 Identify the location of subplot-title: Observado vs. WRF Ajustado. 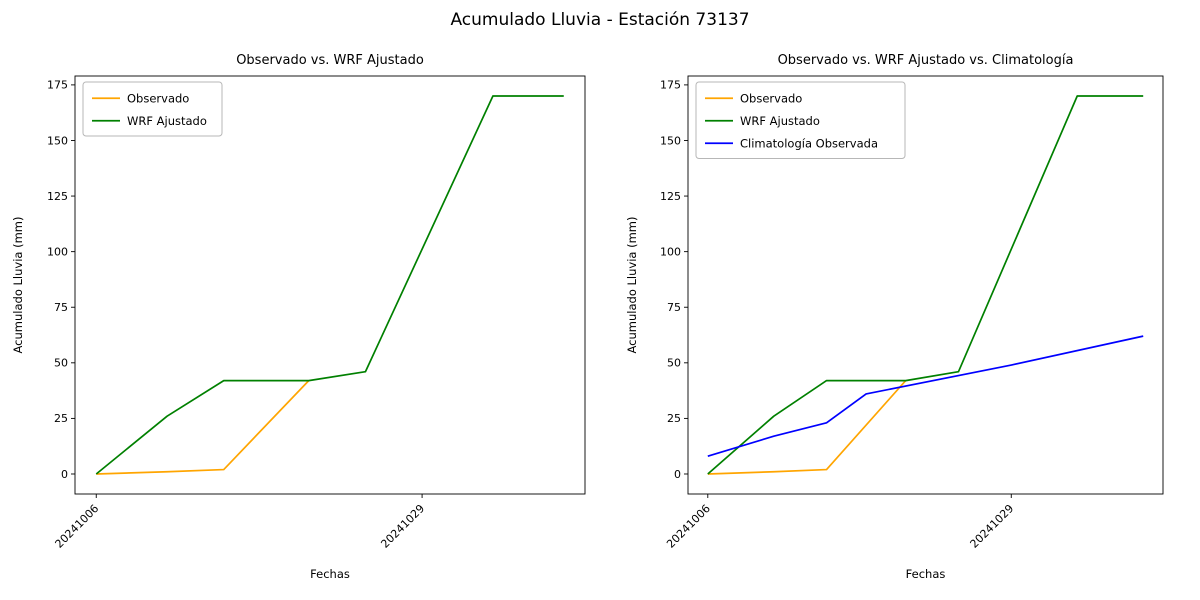
(330, 60).